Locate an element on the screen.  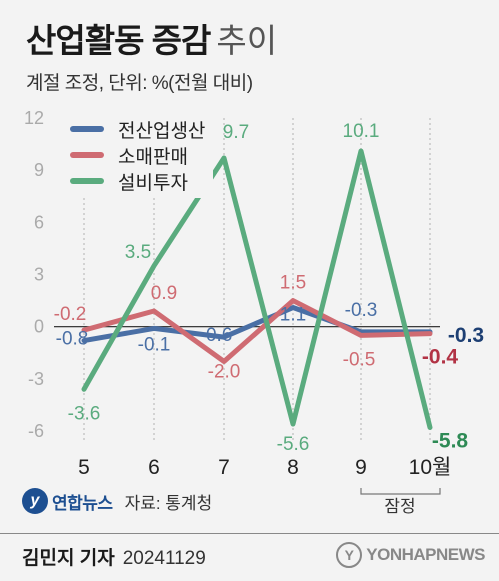
title-main: 산업활동 증감 is located at coordinates (118, 40).